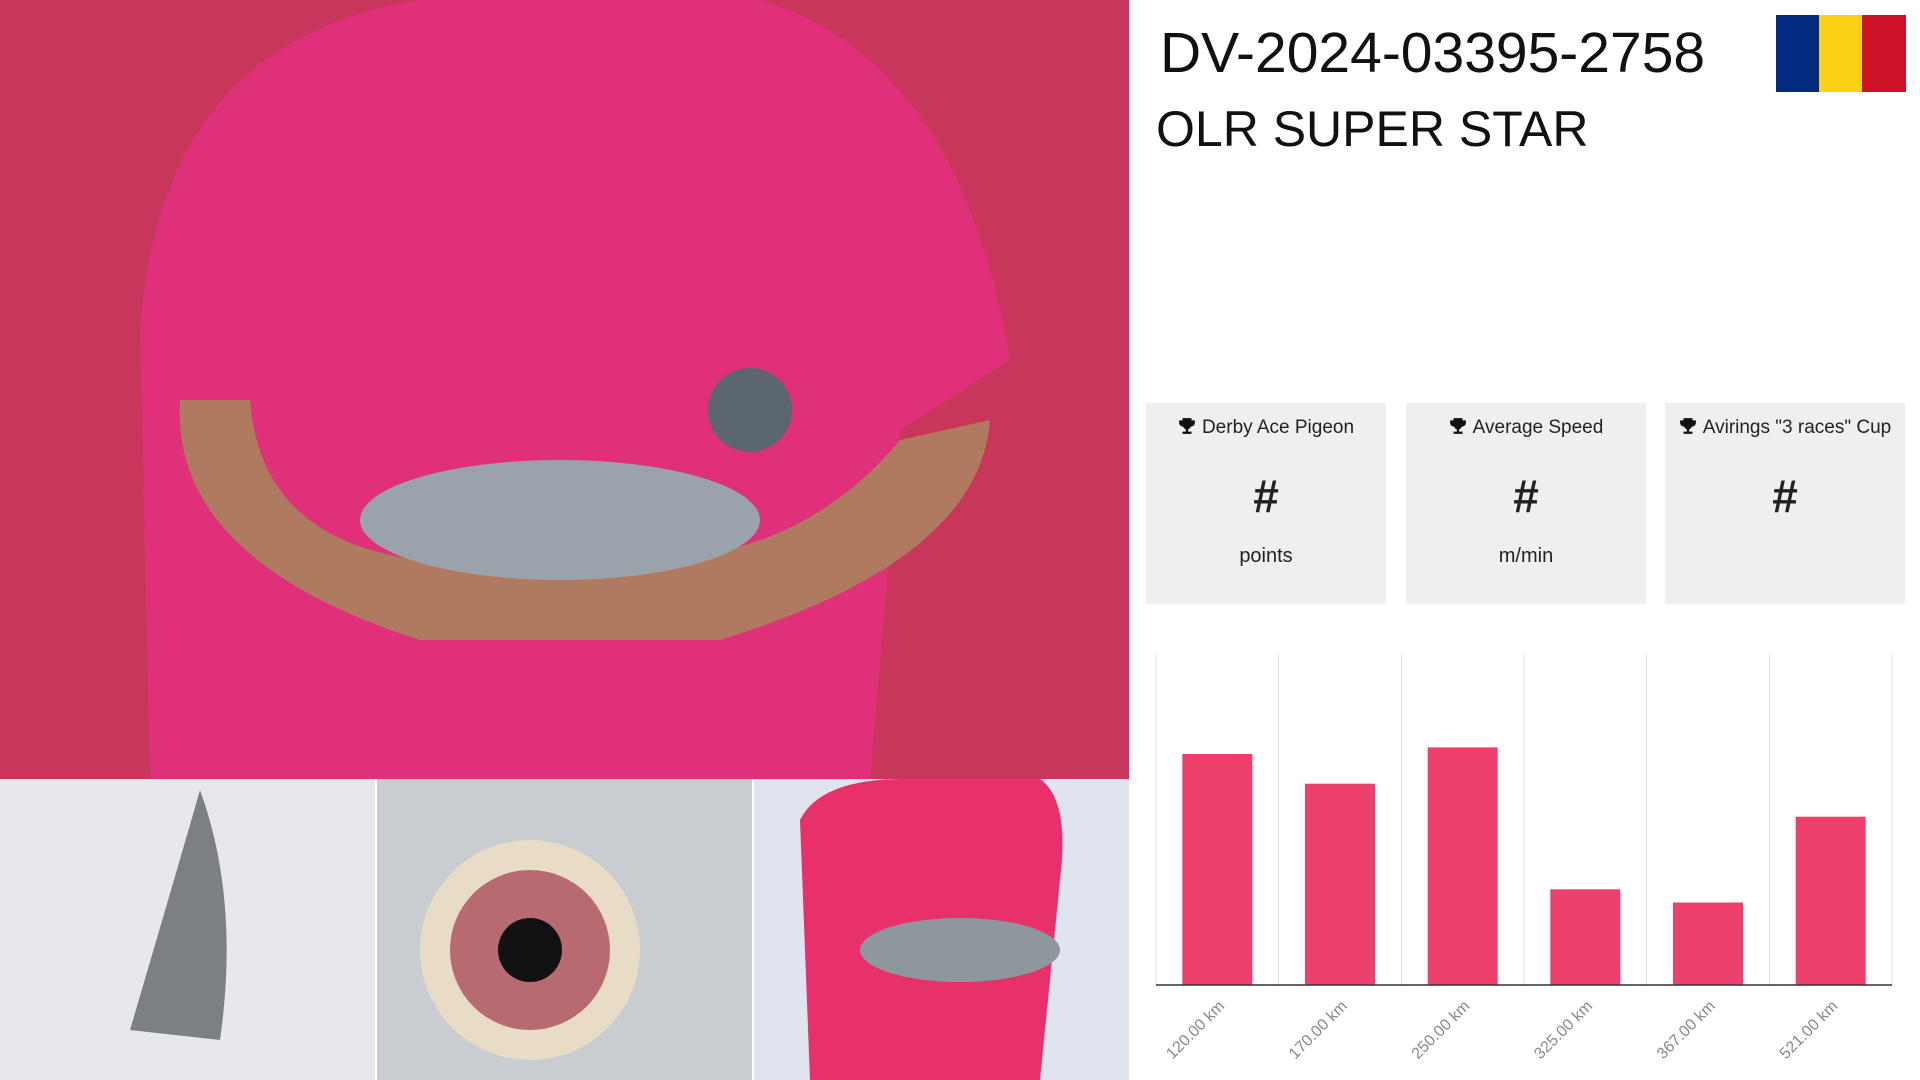 The width and height of the screenshot is (1920, 1080). Describe the element at coordinates (1195, 1030) in the screenshot. I see `x-tick-label: 120.00 km` at that location.